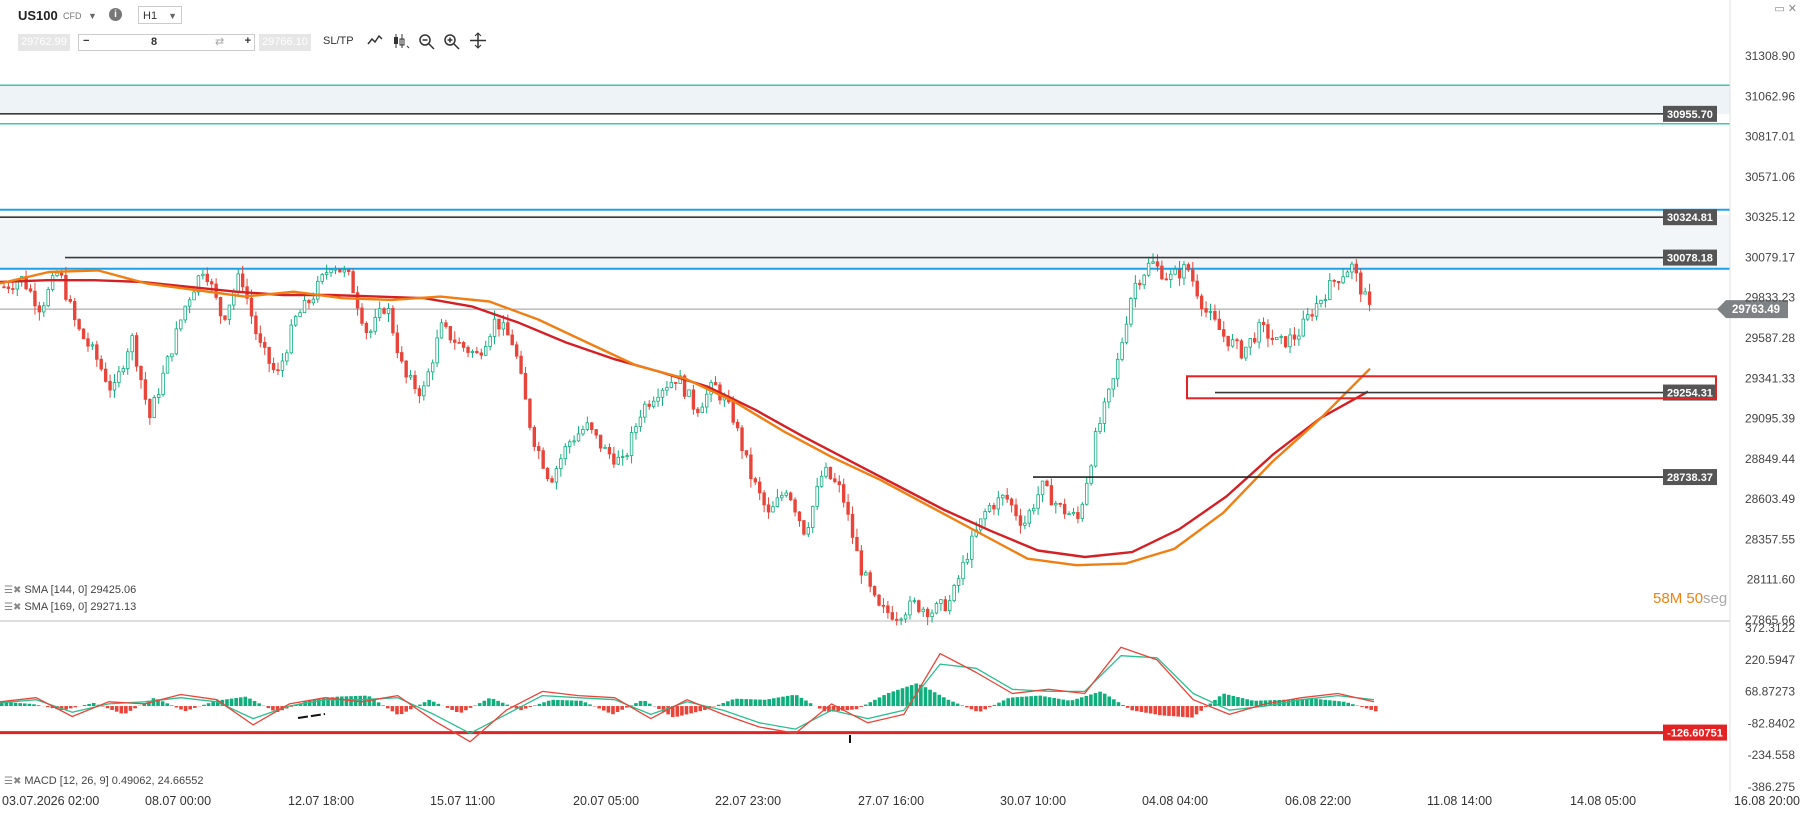 Image resolution: width=1803 pixels, height=816 pixels. What do you see at coordinates (452, 41) in the screenshot?
I see `zoom-in-icon` at bounding box center [452, 41].